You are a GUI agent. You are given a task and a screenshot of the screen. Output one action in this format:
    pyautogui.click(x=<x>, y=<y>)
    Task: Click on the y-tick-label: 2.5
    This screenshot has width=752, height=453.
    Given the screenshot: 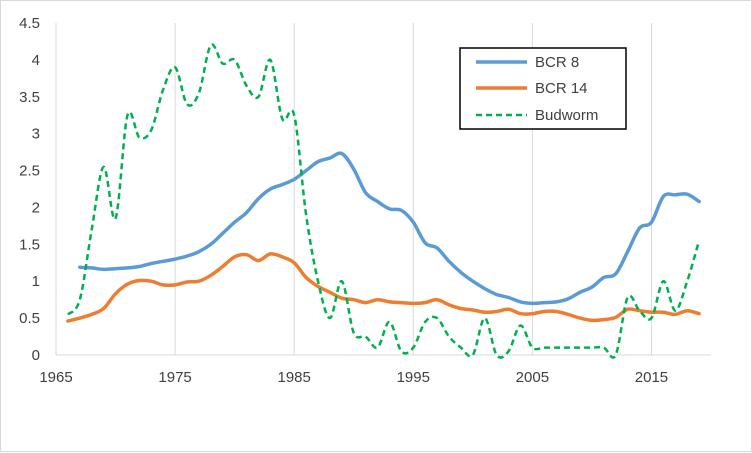 What is the action you would take?
    pyautogui.click(x=29, y=171)
    